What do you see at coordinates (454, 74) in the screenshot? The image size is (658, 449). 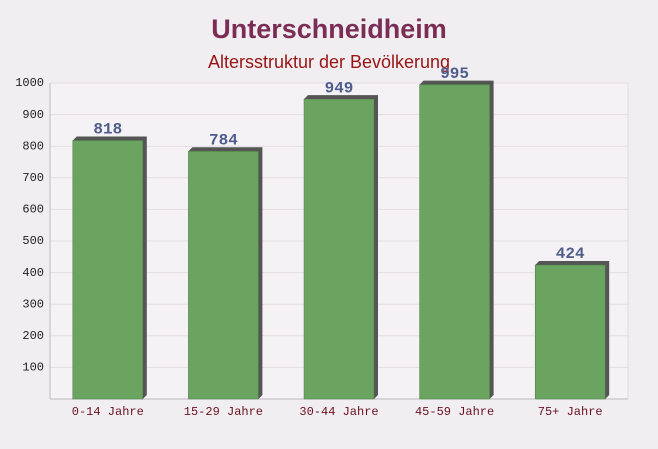 I see `value-label: 995` at bounding box center [454, 74].